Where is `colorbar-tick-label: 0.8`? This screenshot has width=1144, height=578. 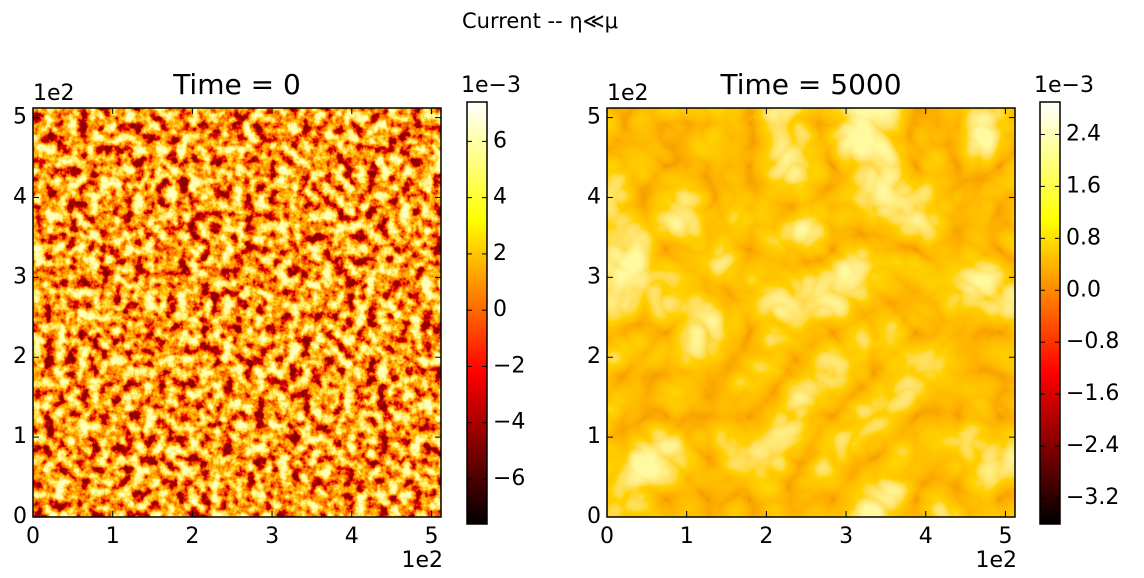
colorbar-tick-label: 0.8 is located at coordinates (1083, 237).